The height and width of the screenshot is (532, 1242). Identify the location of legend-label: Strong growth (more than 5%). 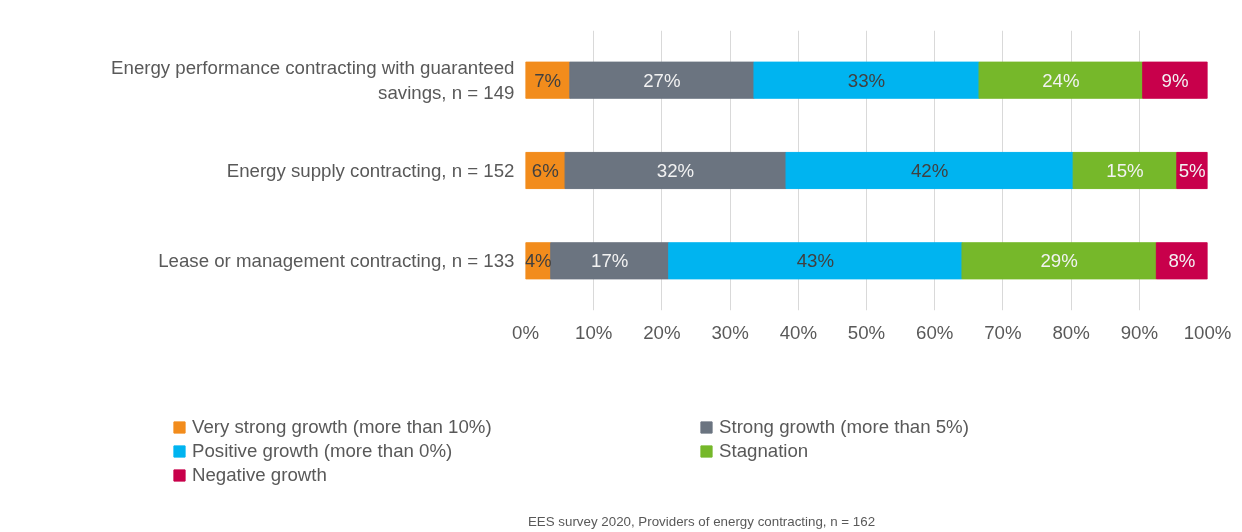
(844, 427).